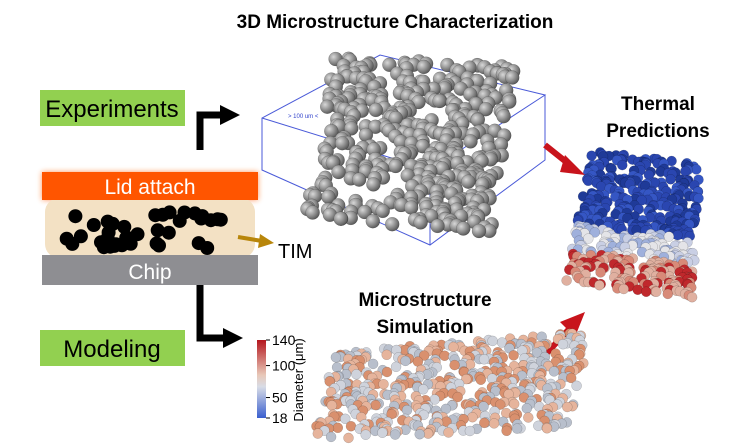 This screenshot has width=742, height=448. Describe the element at coordinates (410, 145) in the screenshot. I see `gray-particles` at that location.